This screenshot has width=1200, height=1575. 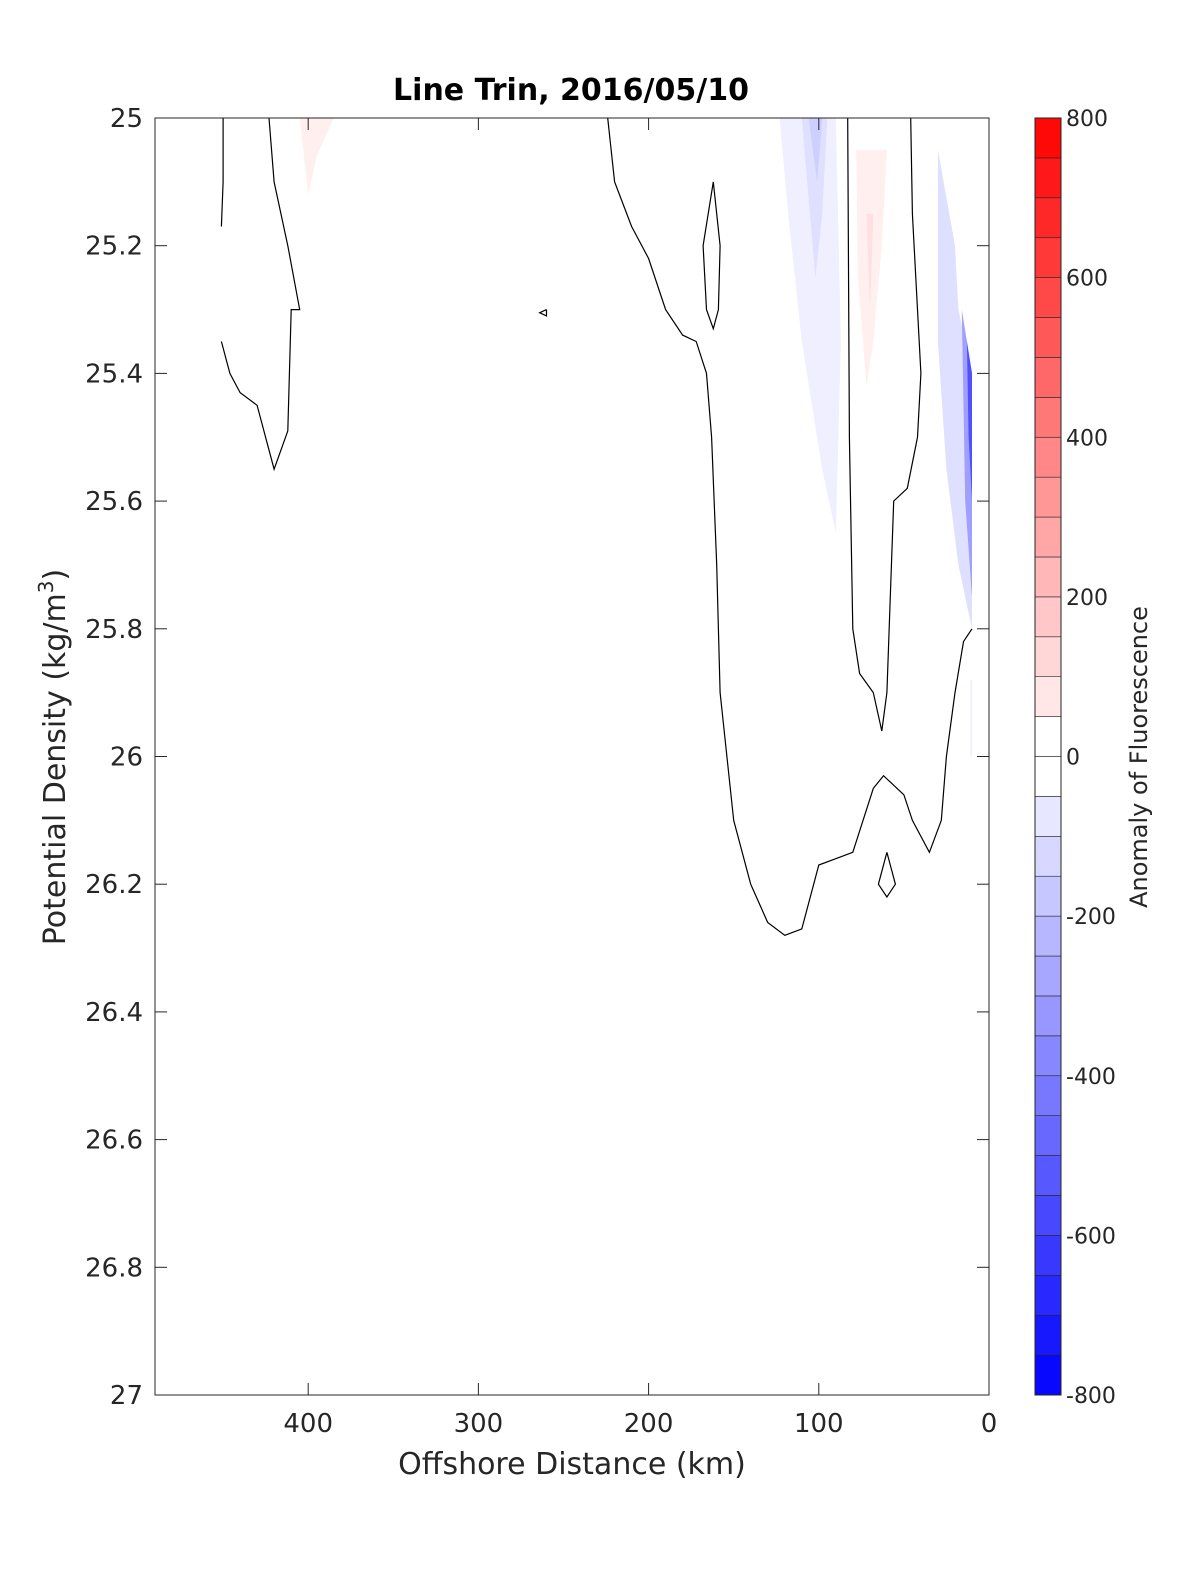 I want to click on x-tick-label: 0, so click(x=989, y=1424).